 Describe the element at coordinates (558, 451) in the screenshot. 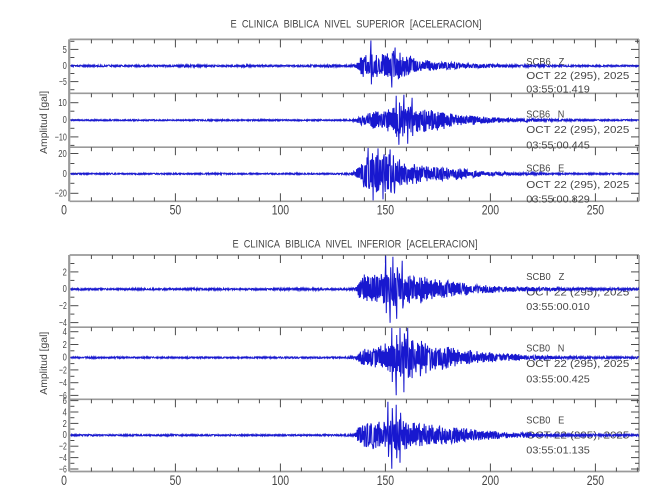

I see `svg-text: 03:55:01.135` at that location.